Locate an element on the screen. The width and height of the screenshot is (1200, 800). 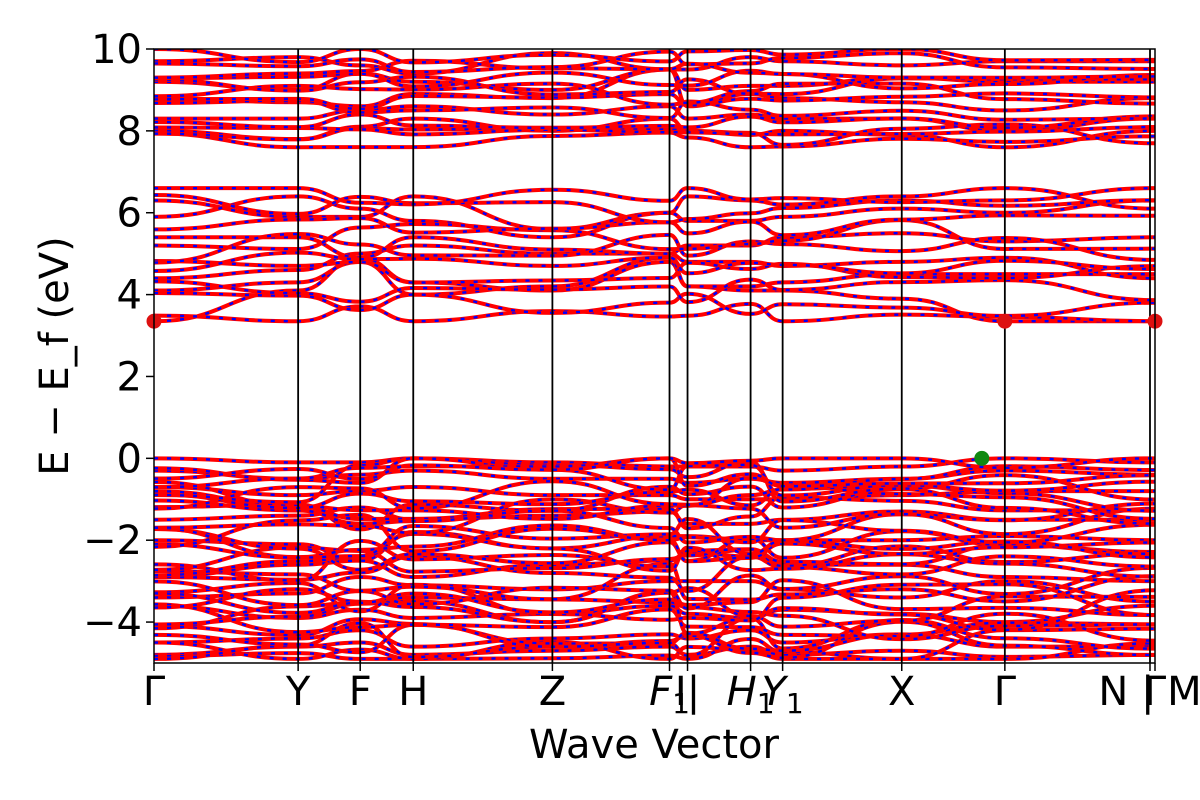
y-tick-label: 6 is located at coordinates (129, 214).